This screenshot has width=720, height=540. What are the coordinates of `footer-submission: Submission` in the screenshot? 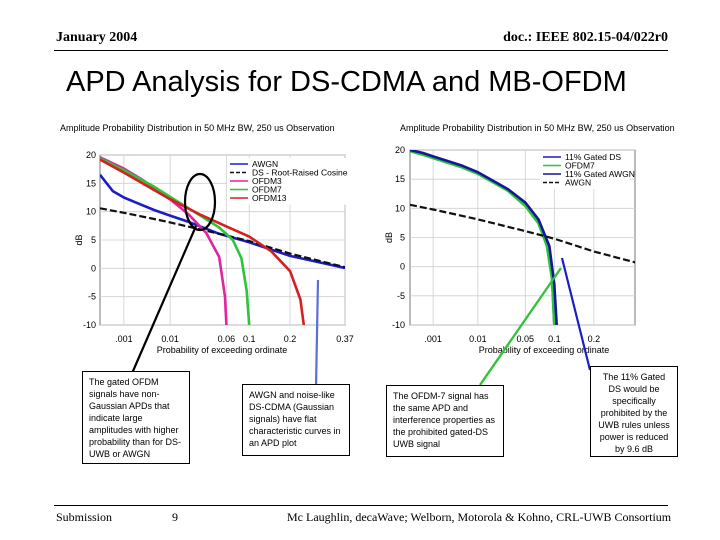 It's located at (84, 517).